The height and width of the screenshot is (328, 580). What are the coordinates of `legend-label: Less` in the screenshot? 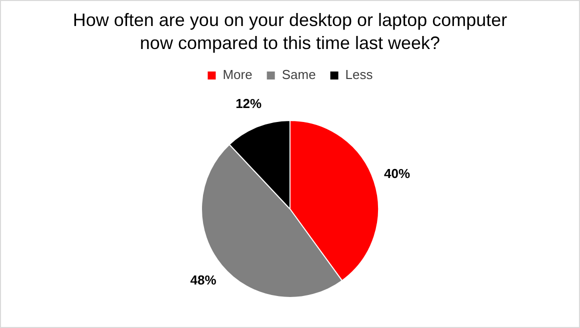 It's located at (359, 74).